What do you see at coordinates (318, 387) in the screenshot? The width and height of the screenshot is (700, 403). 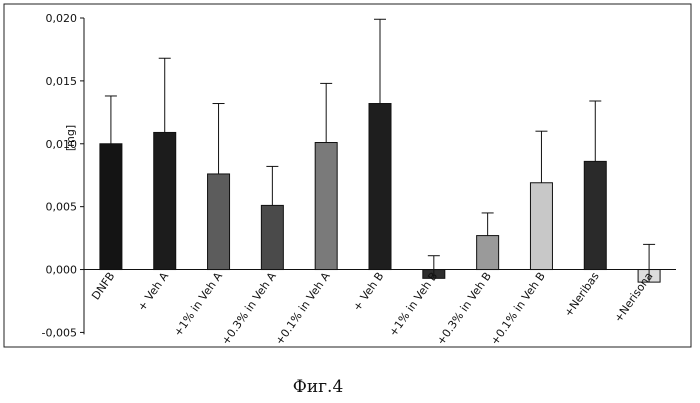 I see `figure-caption: Фиг.4` at bounding box center [318, 387].